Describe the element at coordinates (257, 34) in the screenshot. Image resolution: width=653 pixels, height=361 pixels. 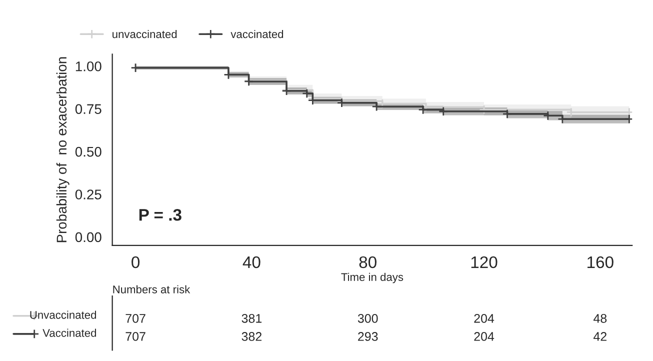
I see `legend-label: vaccinated` at that location.